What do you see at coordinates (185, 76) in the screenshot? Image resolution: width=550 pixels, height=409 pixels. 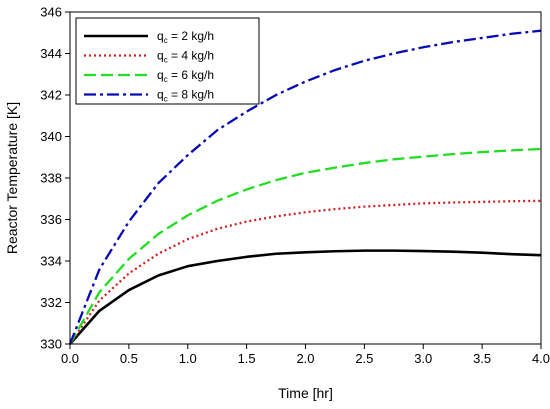 I see `legend-label-3: qc = 6 kg/h` at bounding box center [185, 76].